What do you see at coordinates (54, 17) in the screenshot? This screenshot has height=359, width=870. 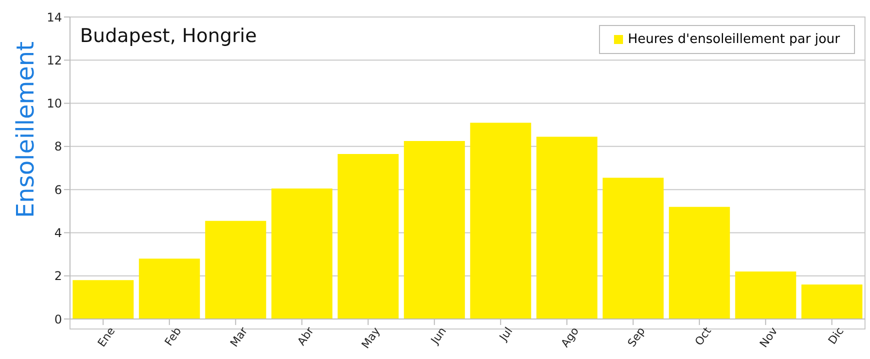 I see `y-tick-label: 14` at bounding box center [54, 17].